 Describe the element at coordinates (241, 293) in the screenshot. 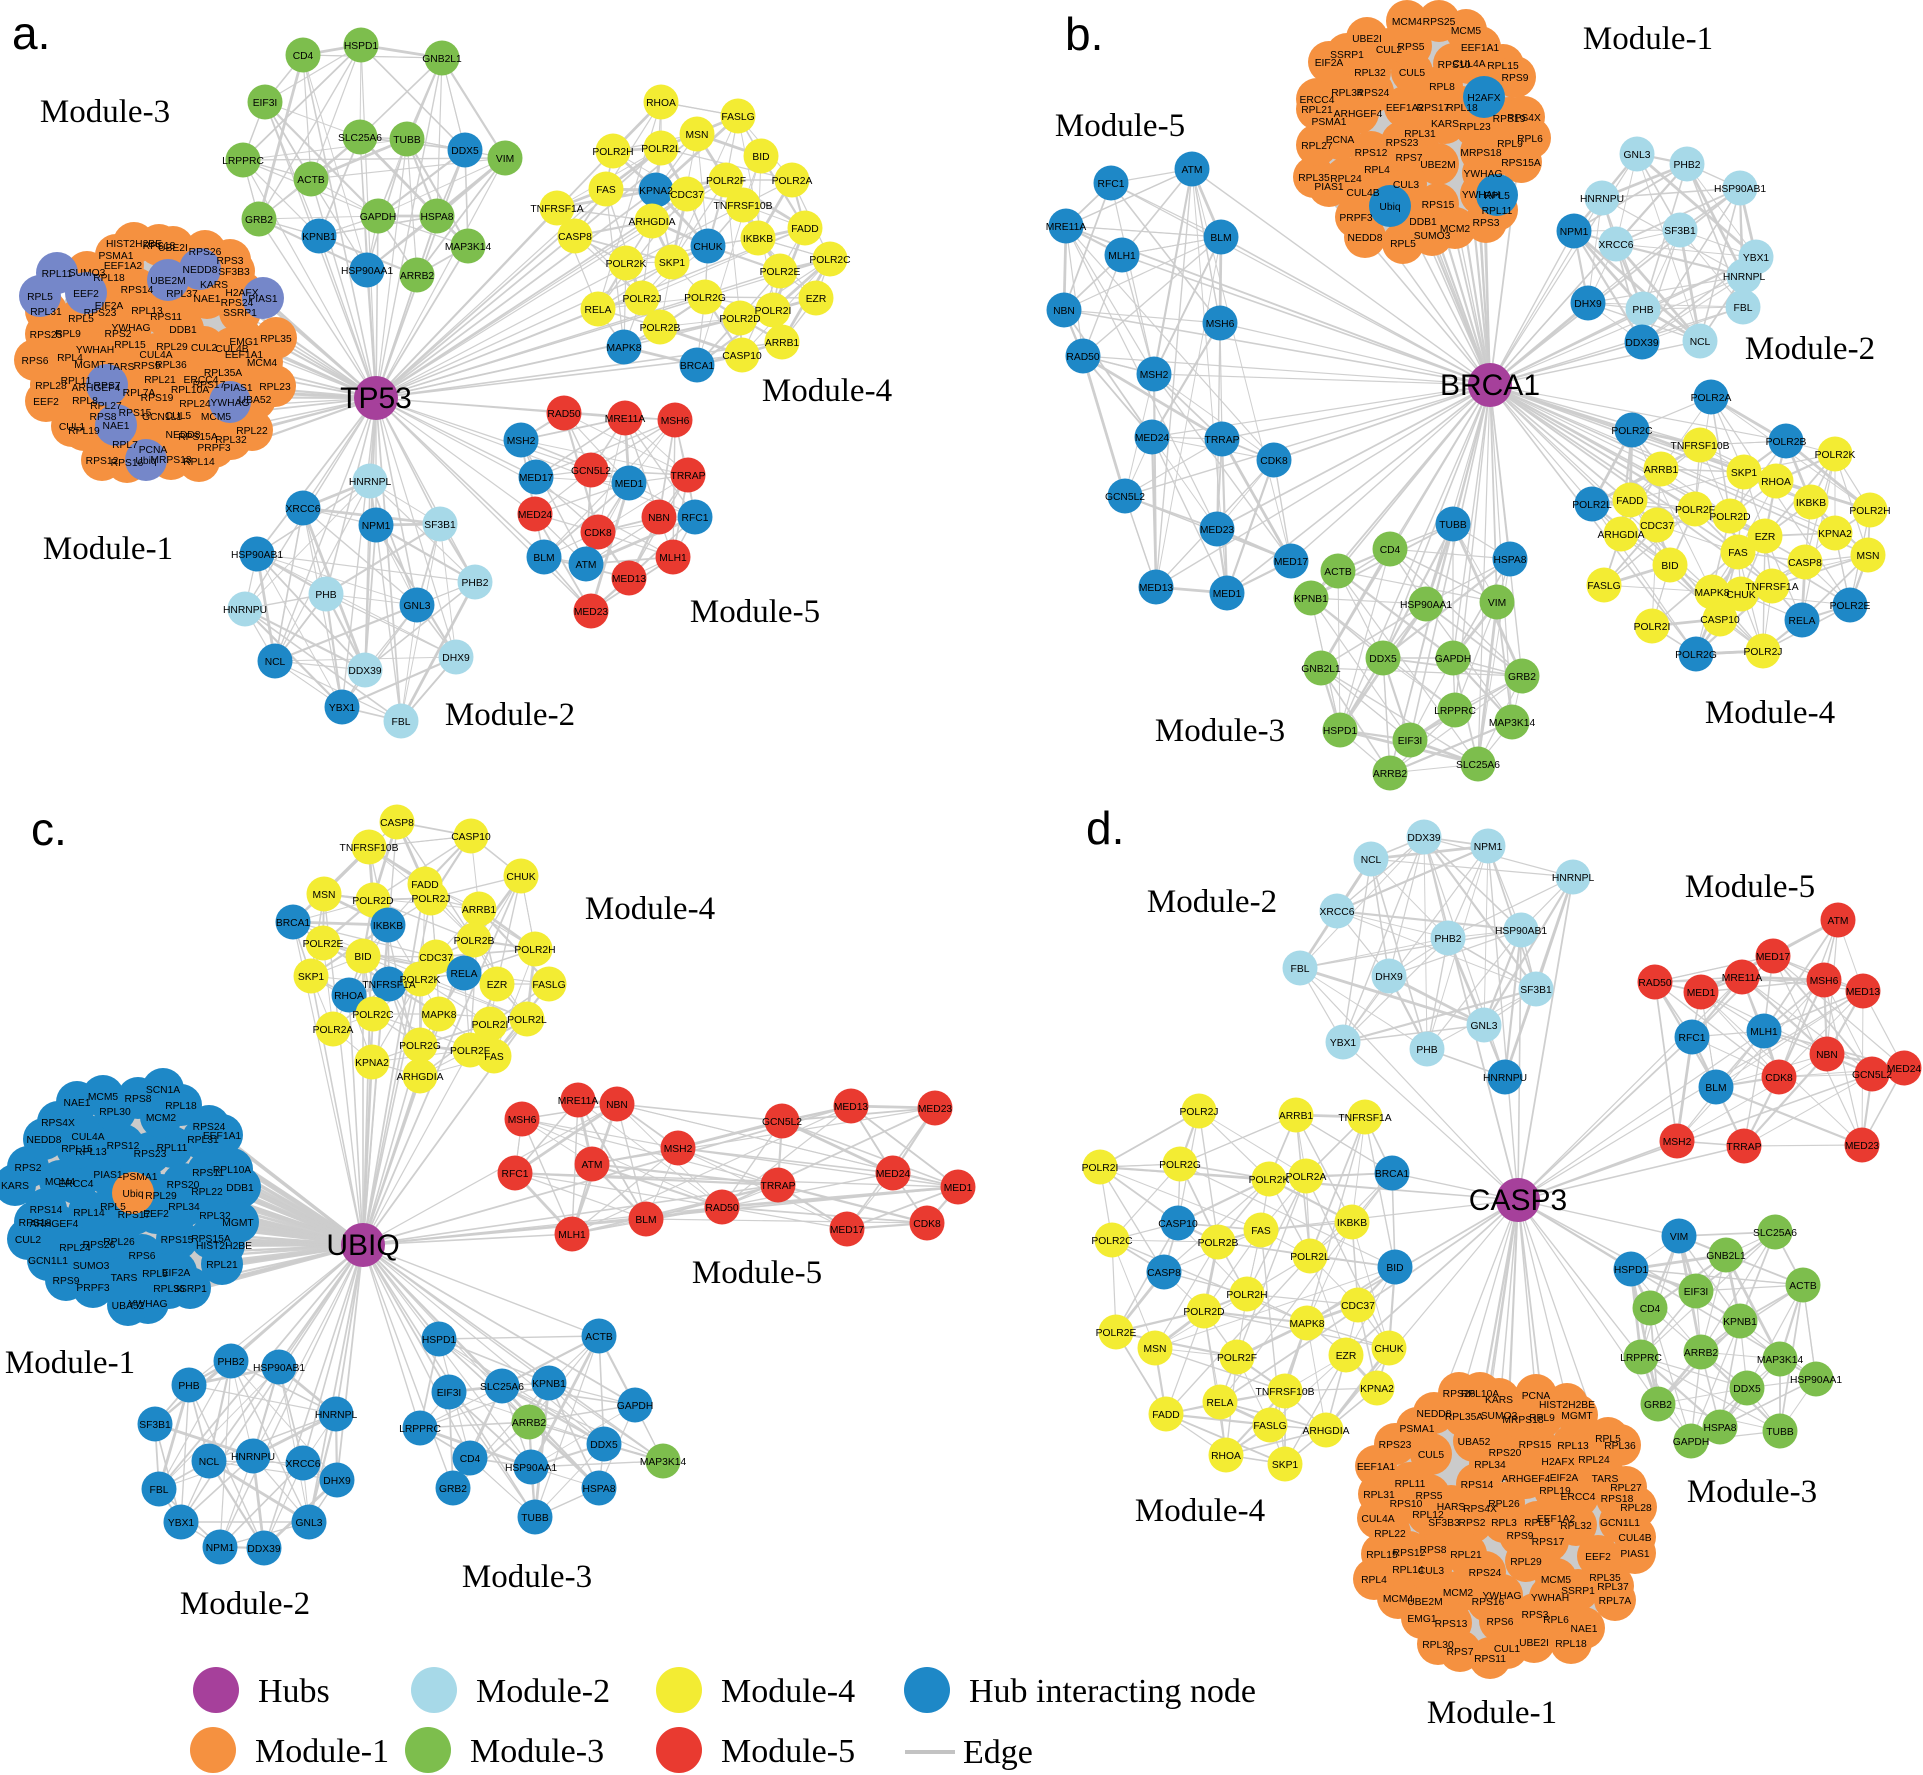

I see `svg-text: H2AFX` at that location.